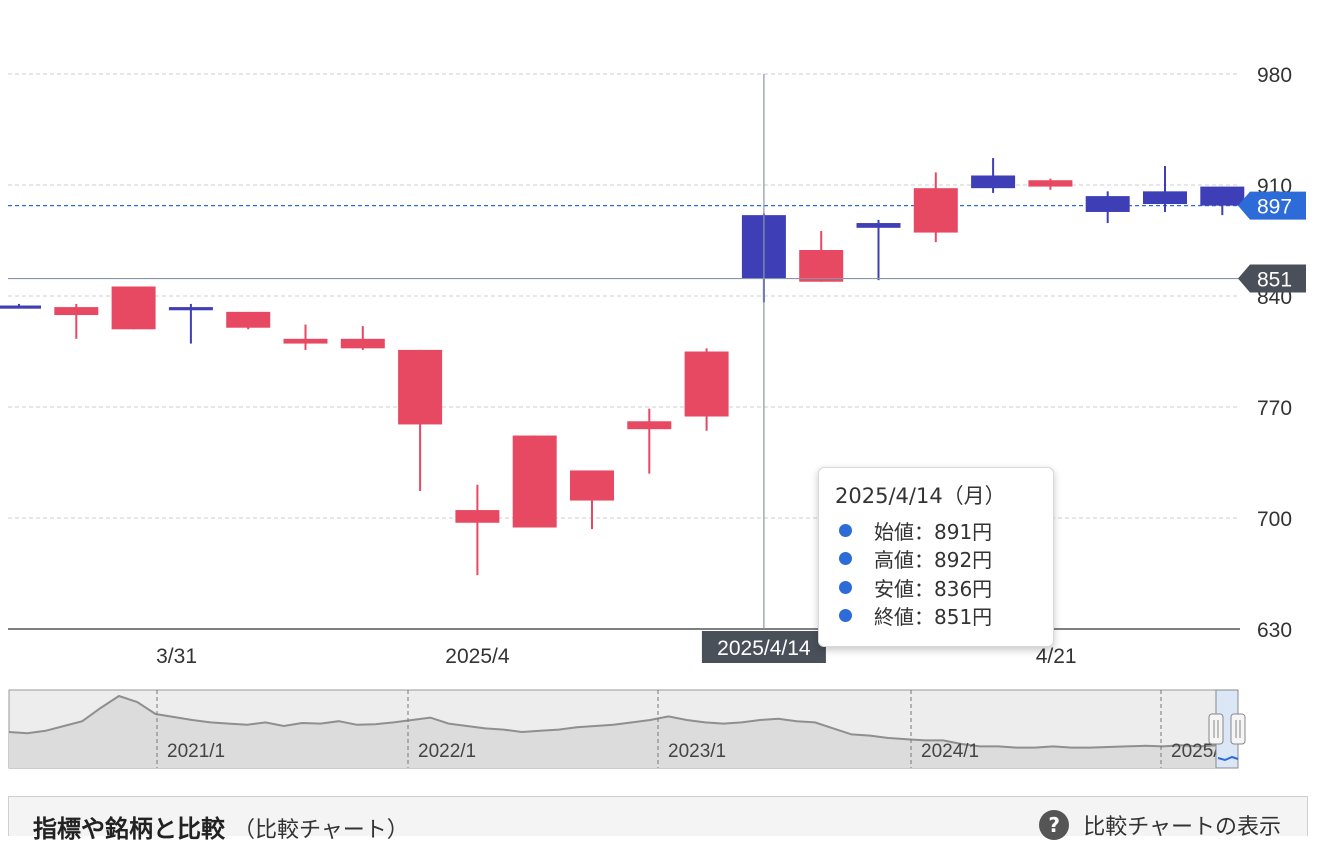 The image size is (1334, 844). Describe the element at coordinates (944, 587) in the screenshot. I see `tooltip-row-low: 安値：836円` at that location.